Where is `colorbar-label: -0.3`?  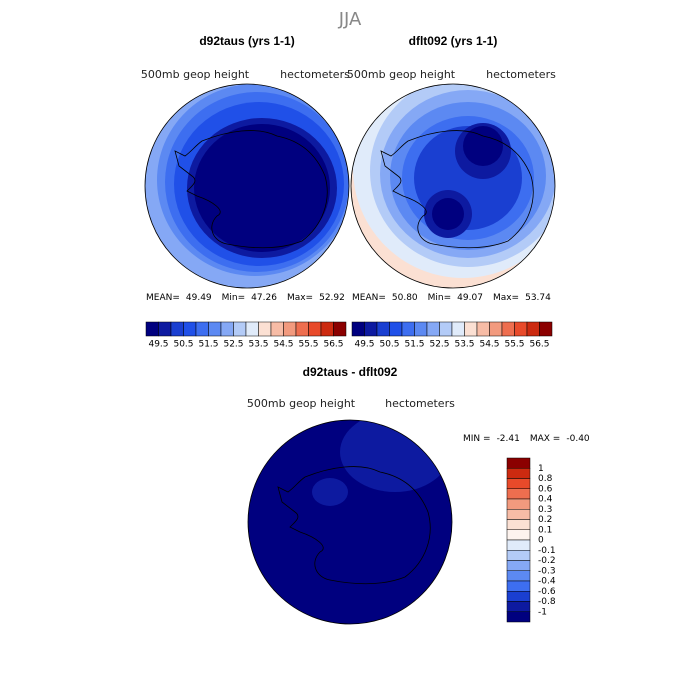 colorbar-label: -0.3 is located at coordinates (547, 571).